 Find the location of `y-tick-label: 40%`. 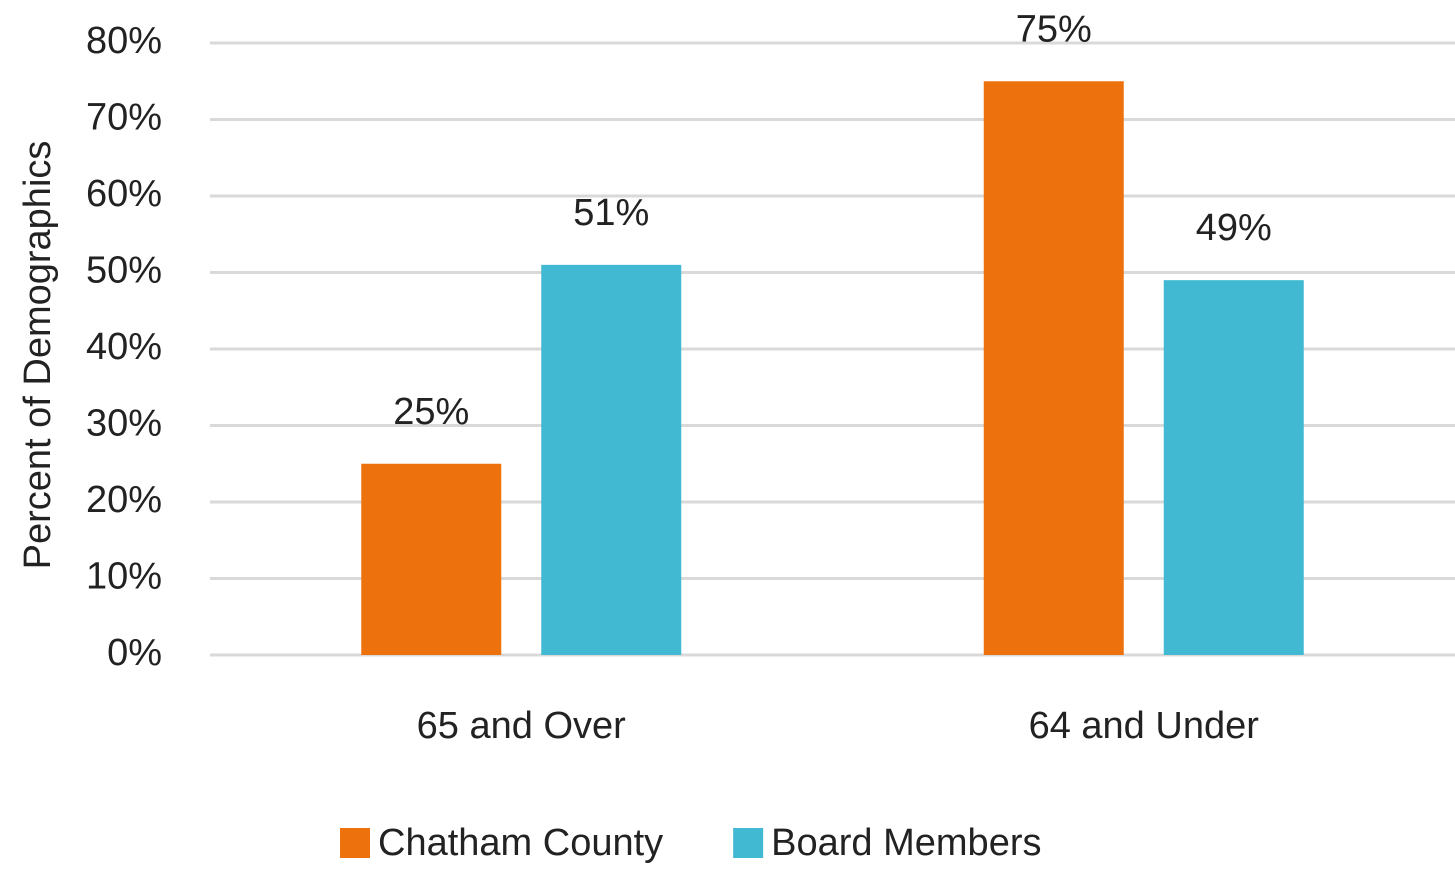

y-tick-label: 40% is located at coordinates (124, 347).